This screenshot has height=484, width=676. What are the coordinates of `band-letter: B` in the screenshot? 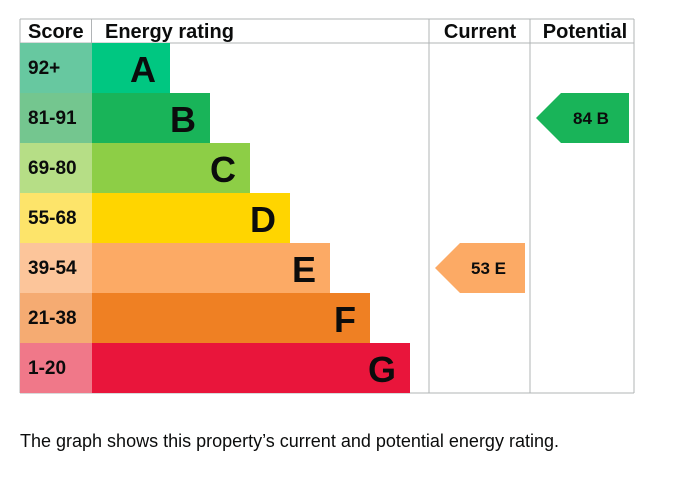 It's located at (183, 119).